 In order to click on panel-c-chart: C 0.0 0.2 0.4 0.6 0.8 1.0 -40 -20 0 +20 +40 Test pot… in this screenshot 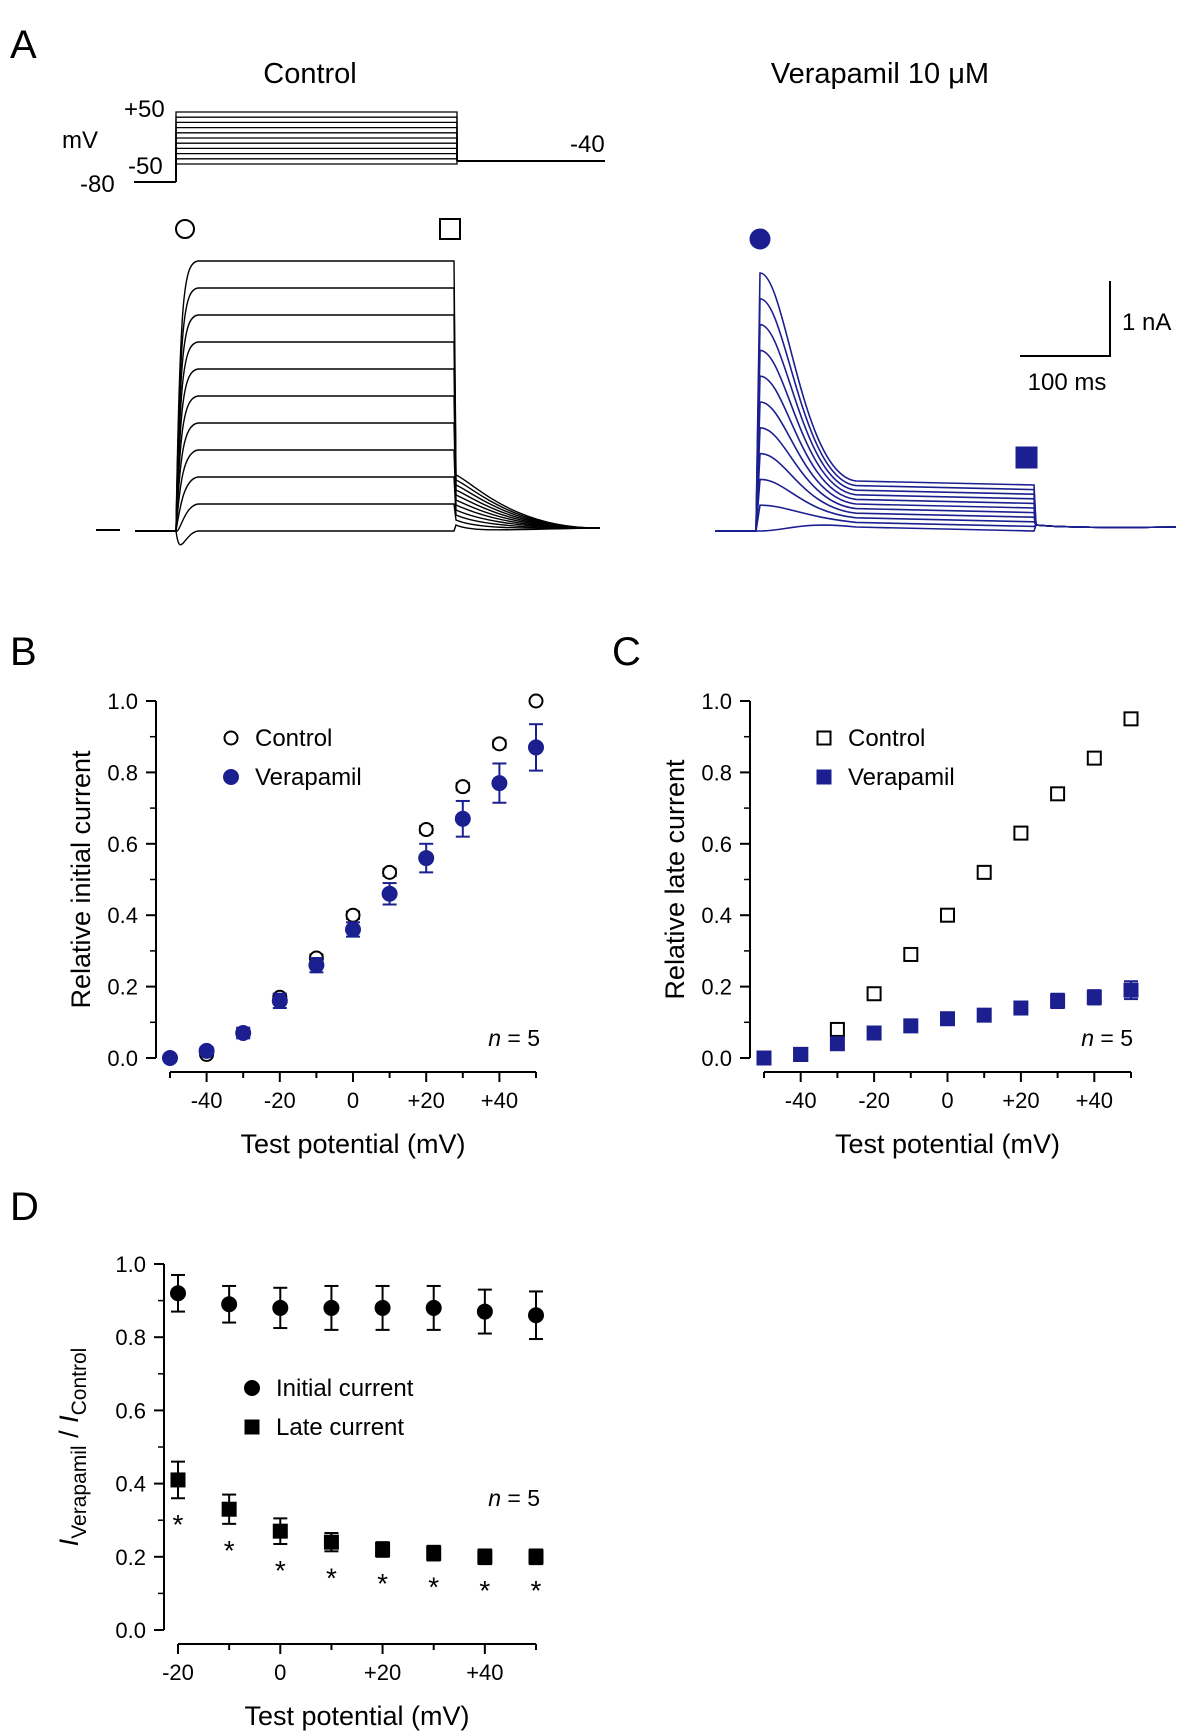, I will do `click(875, 894)`.